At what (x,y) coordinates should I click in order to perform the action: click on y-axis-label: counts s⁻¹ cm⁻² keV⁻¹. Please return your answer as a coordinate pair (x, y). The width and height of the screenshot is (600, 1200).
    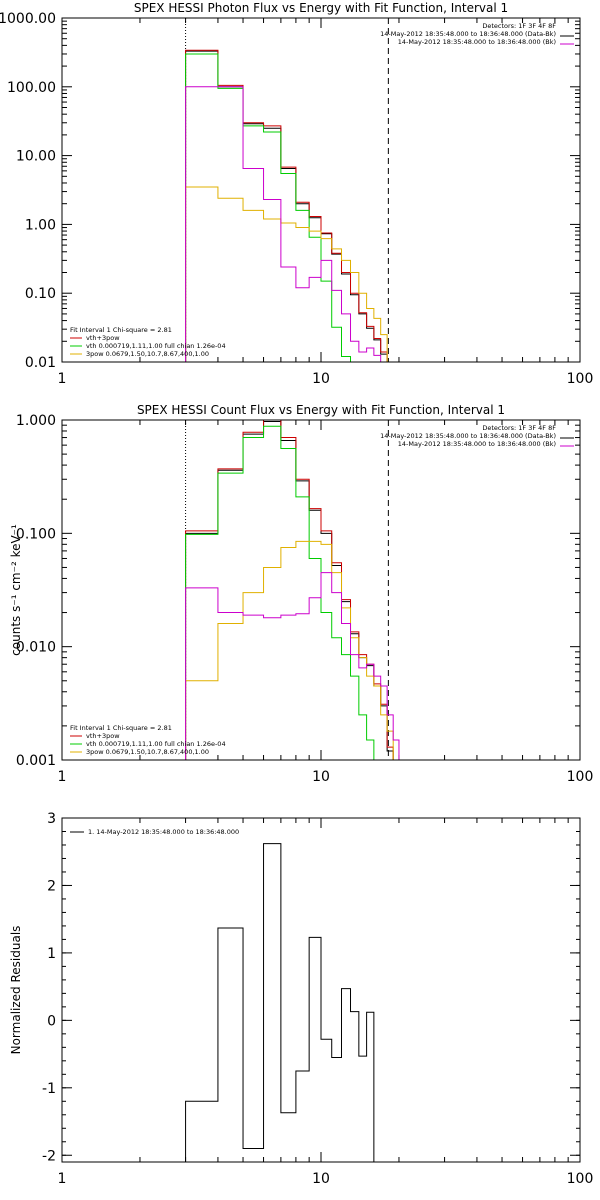
    Looking at the image, I should click on (16, 590).